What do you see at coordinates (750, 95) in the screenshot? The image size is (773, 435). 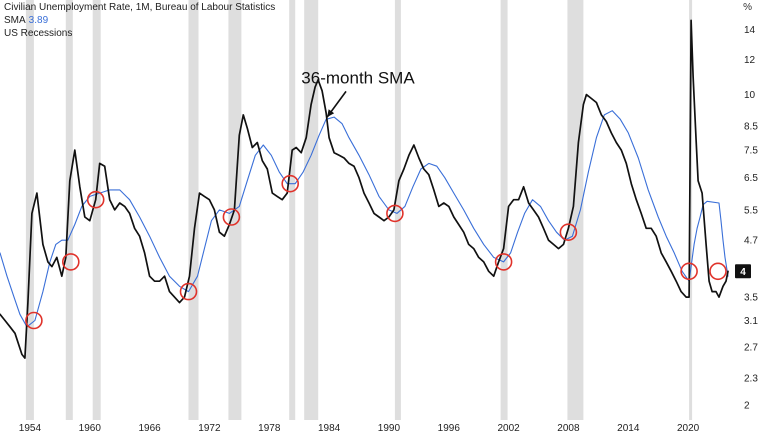 I see `y-tick-label: 10` at bounding box center [750, 95].